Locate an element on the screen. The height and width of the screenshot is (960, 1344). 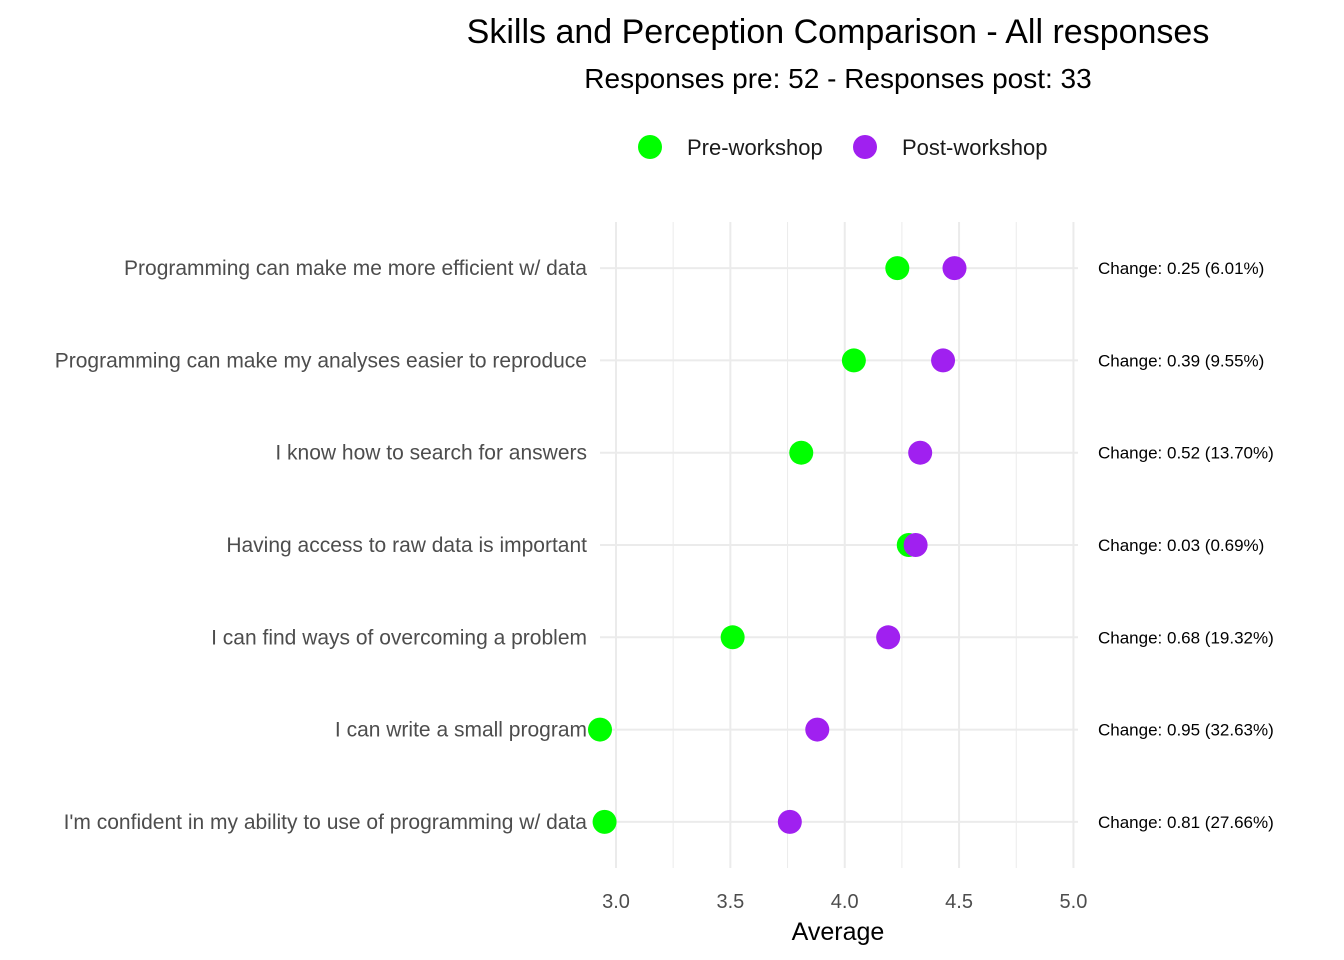
x-tick-label: 3.5 is located at coordinates (730, 902).